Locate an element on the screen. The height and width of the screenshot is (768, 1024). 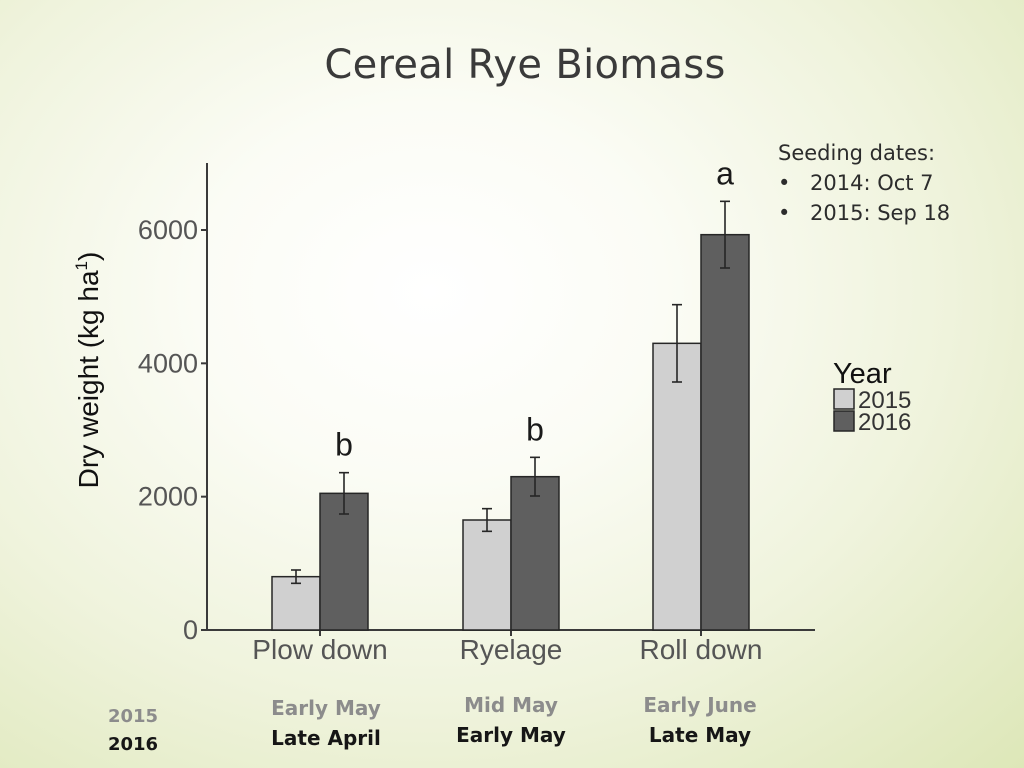
seeding-dates-header: Seeding dates: is located at coordinates (857, 153).